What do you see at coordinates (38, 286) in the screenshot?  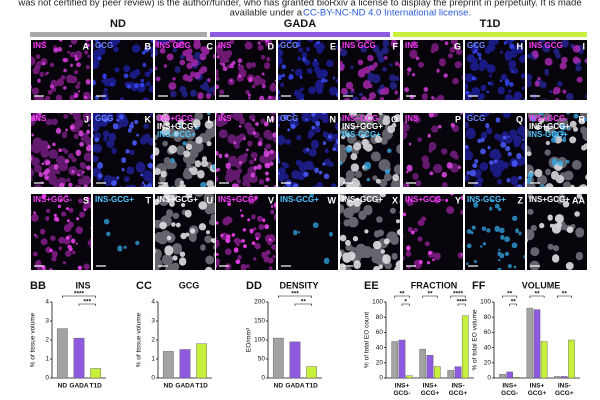 I see `chart-letter: BB` at bounding box center [38, 286].